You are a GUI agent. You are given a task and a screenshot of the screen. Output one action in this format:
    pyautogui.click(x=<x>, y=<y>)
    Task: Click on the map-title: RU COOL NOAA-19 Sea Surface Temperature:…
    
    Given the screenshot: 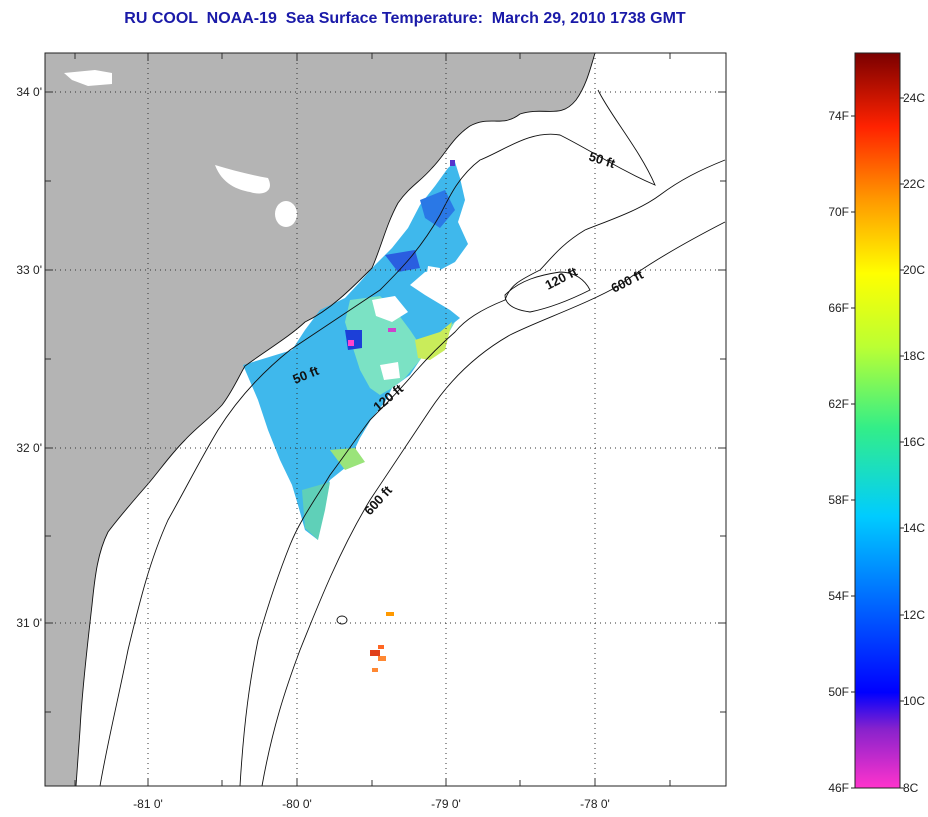 What is the action you would take?
    pyautogui.click(x=405, y=18)
    